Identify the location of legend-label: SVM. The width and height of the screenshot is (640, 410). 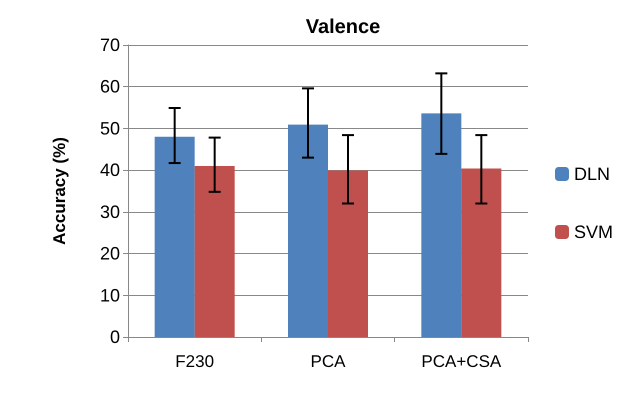
(594, 232).